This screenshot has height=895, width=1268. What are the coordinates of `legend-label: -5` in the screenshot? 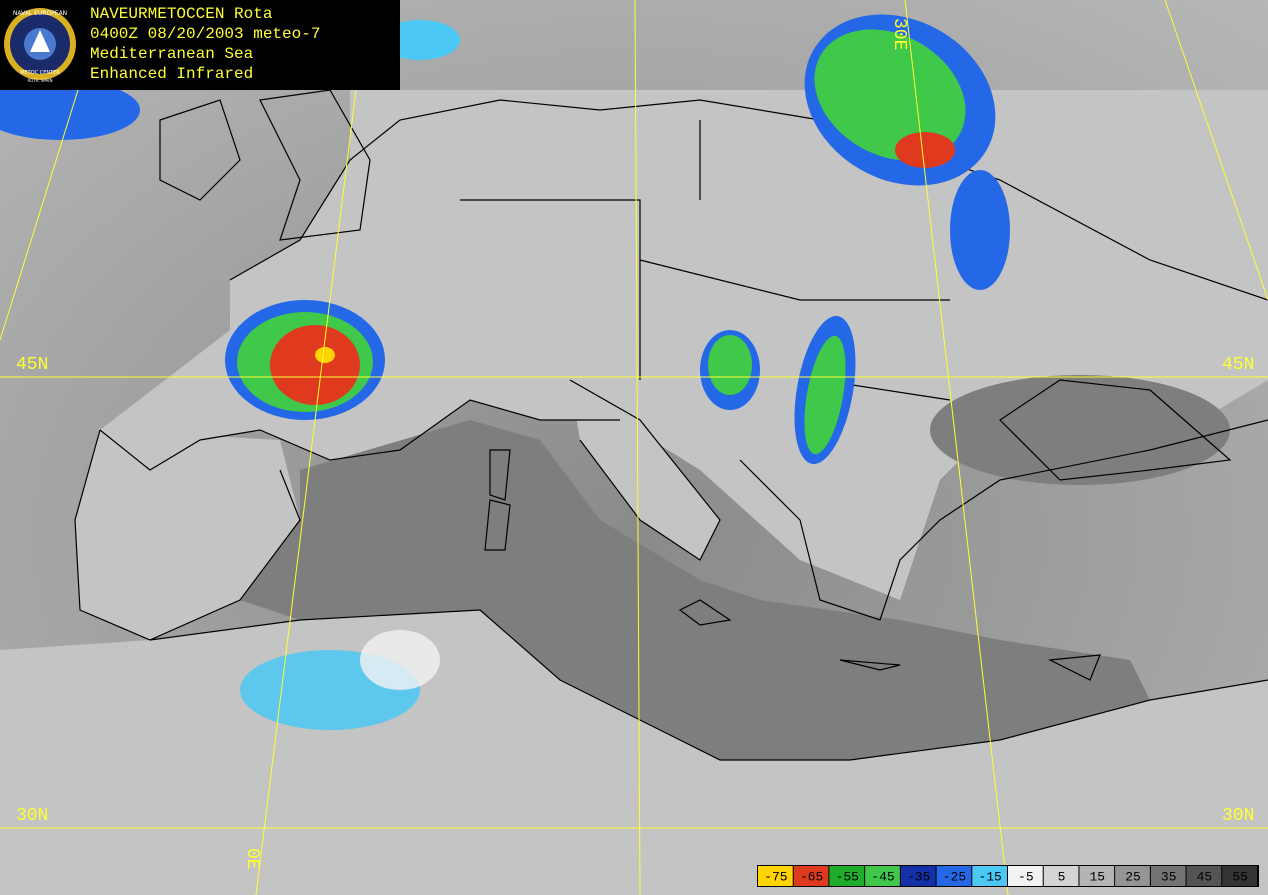 It's located at (1026, 876).